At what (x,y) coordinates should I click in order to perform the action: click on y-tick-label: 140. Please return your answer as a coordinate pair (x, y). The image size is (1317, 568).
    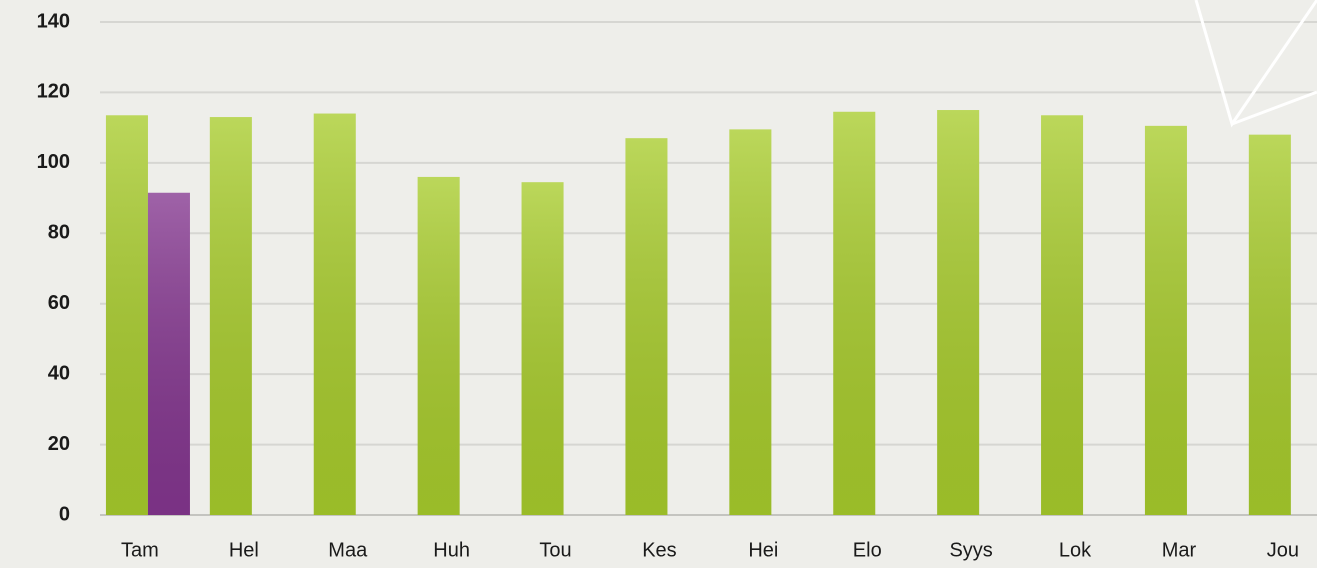
    Looking at the image, I should click on (53, 21).